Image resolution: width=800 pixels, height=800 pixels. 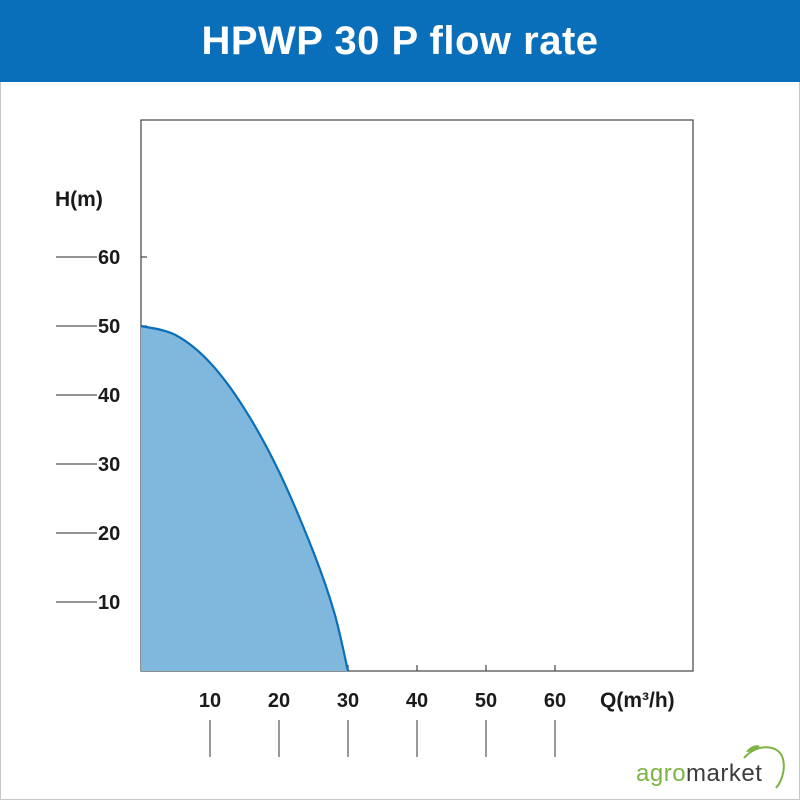 I want to click on x-tick-label: 10, so click(x=210, y=701).